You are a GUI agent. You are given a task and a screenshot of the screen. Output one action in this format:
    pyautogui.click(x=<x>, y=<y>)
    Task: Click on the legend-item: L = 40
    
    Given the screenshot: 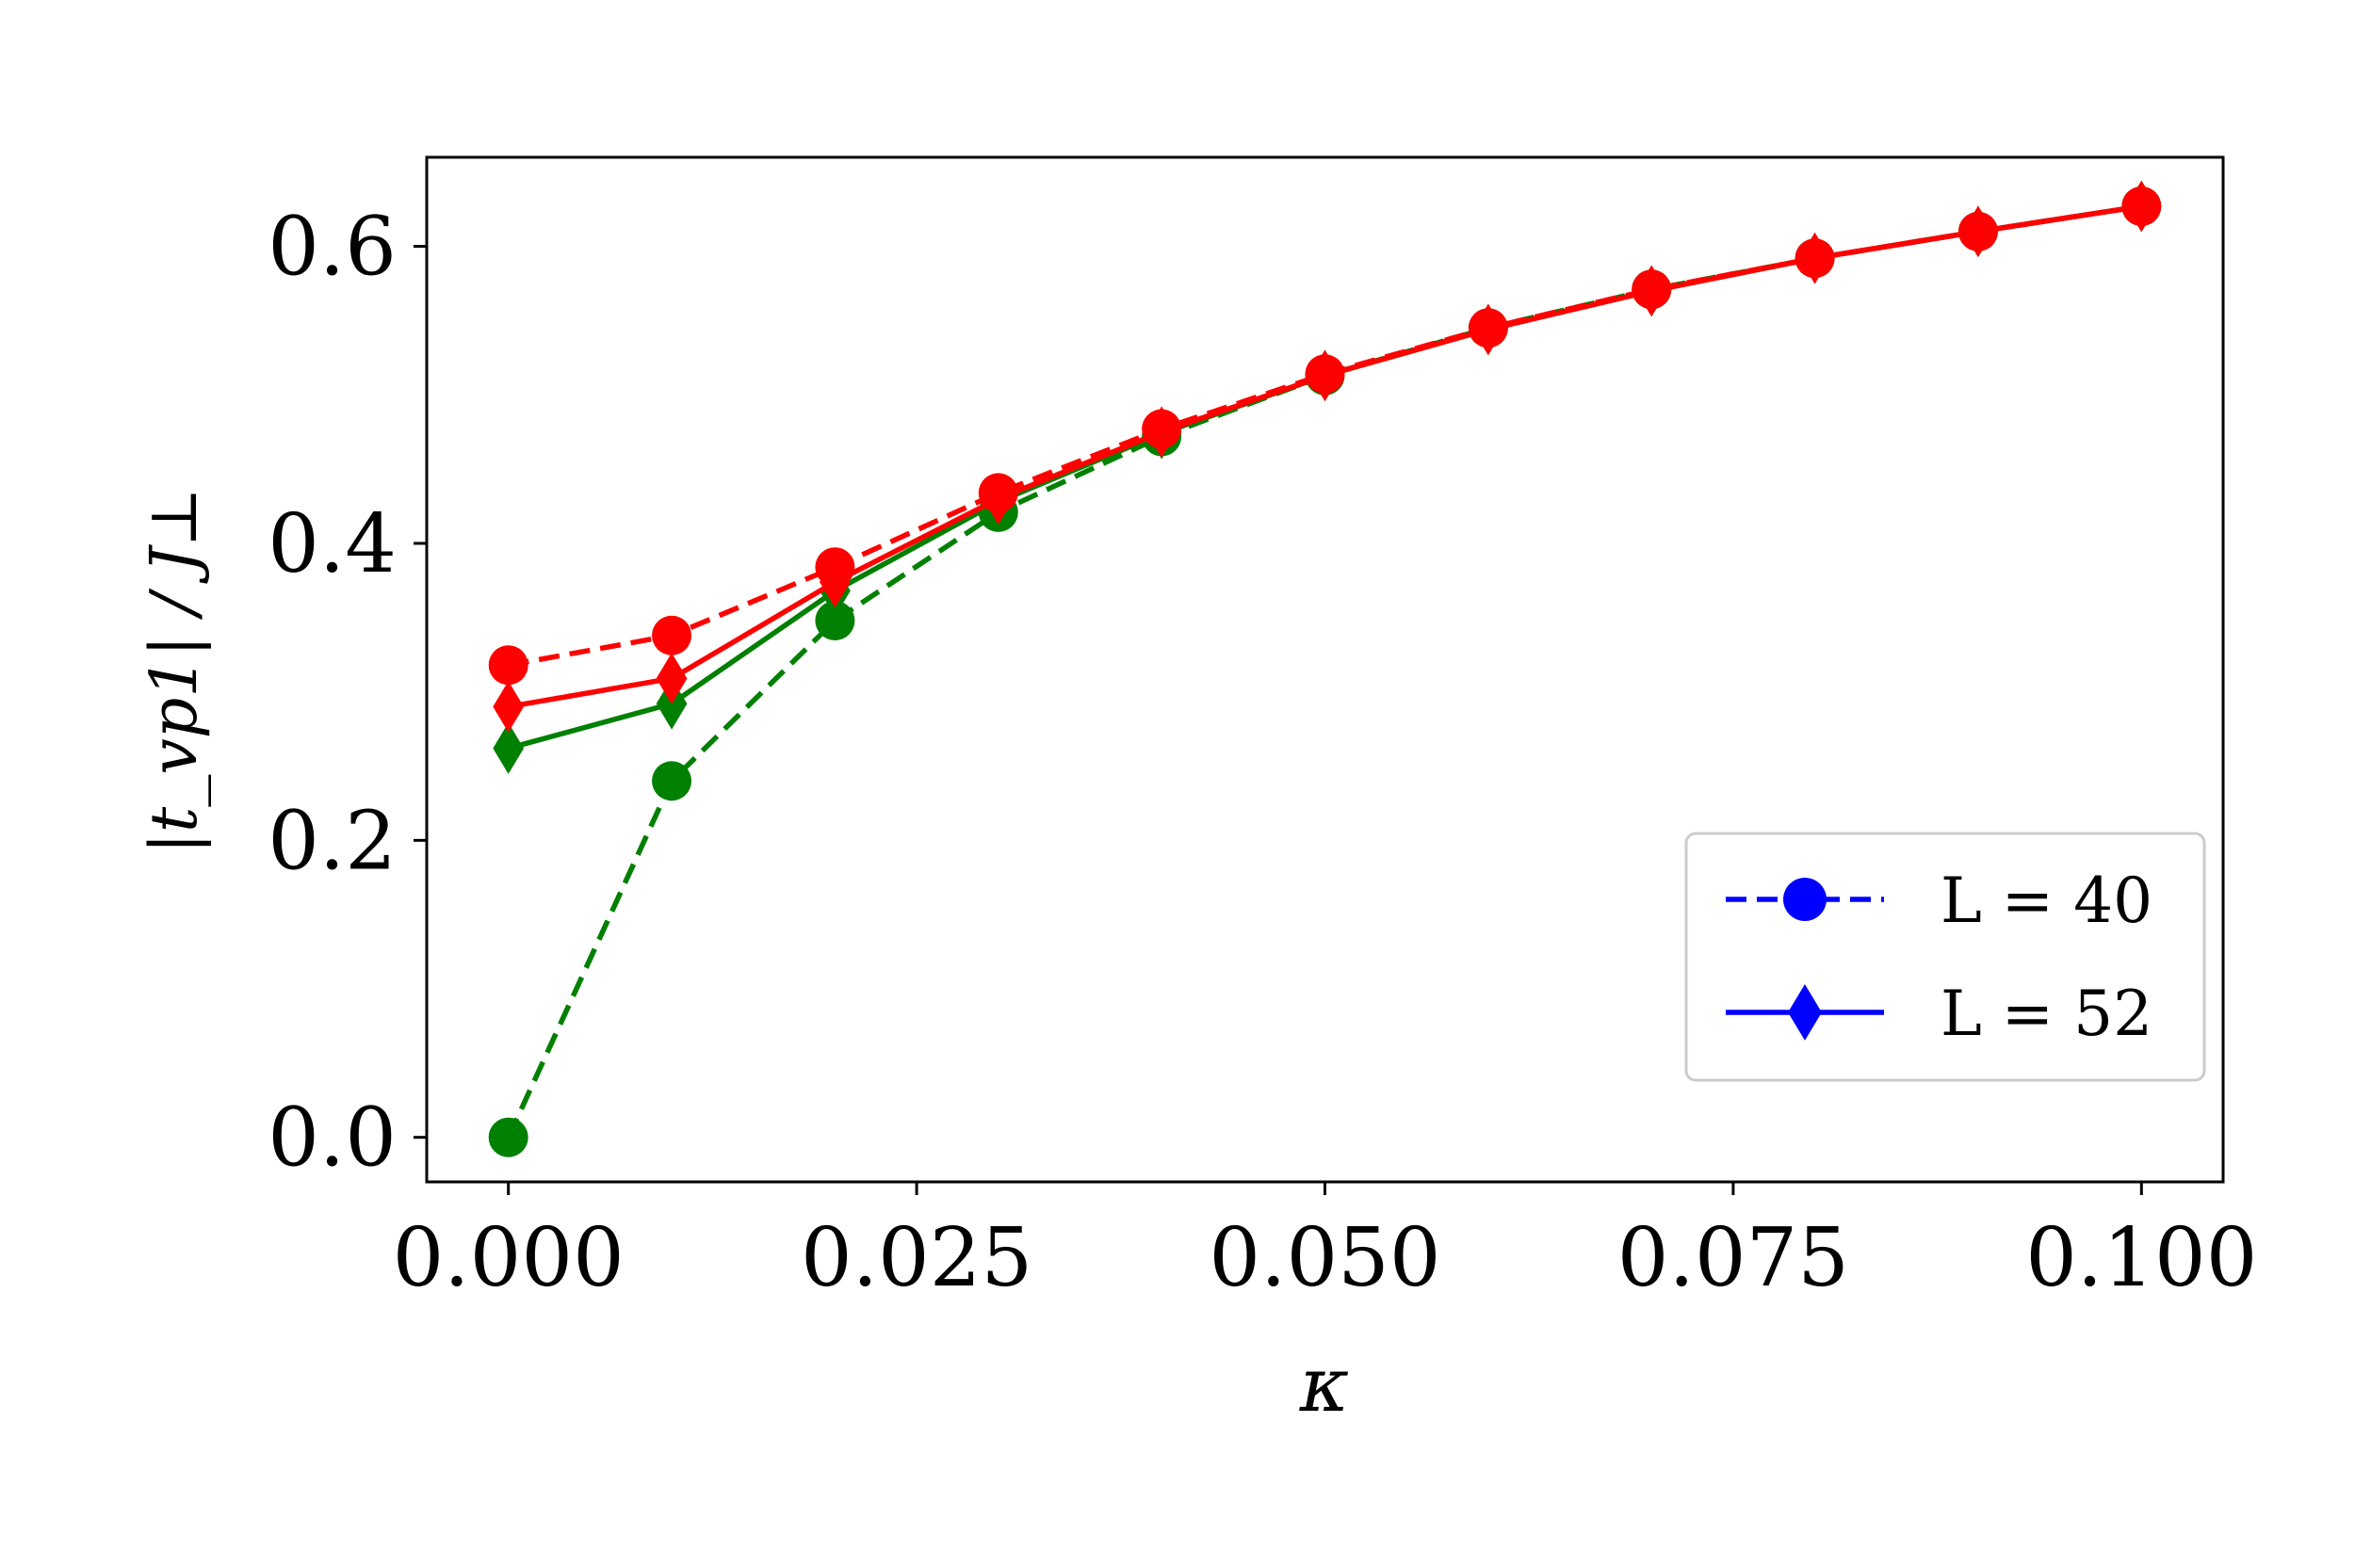 What is the action you would take?
    pyautogui.click(x=1939, y=901)
    